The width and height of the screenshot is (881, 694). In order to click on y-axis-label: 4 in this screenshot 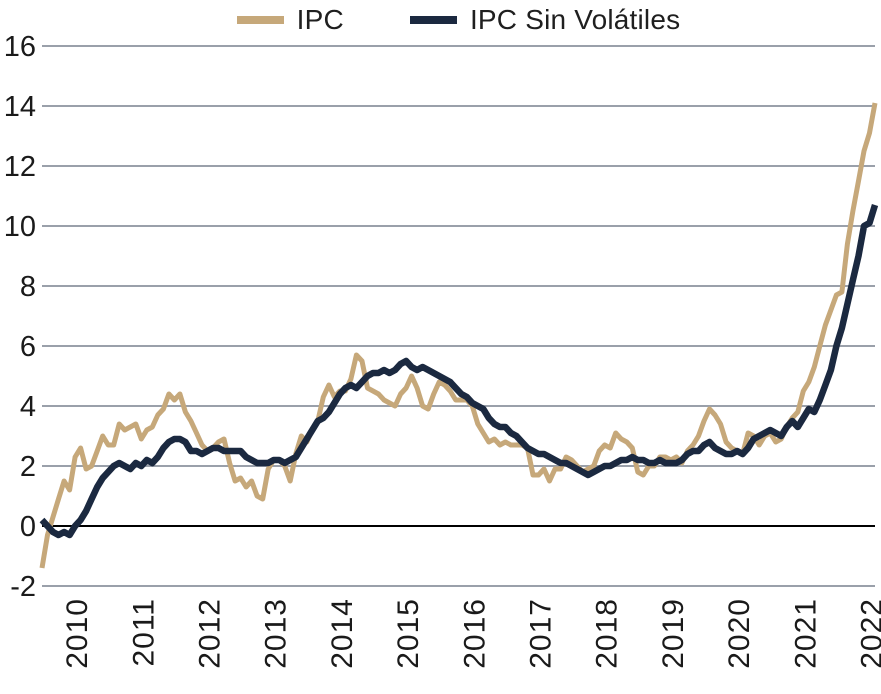, I will do `click(28, 407)`.